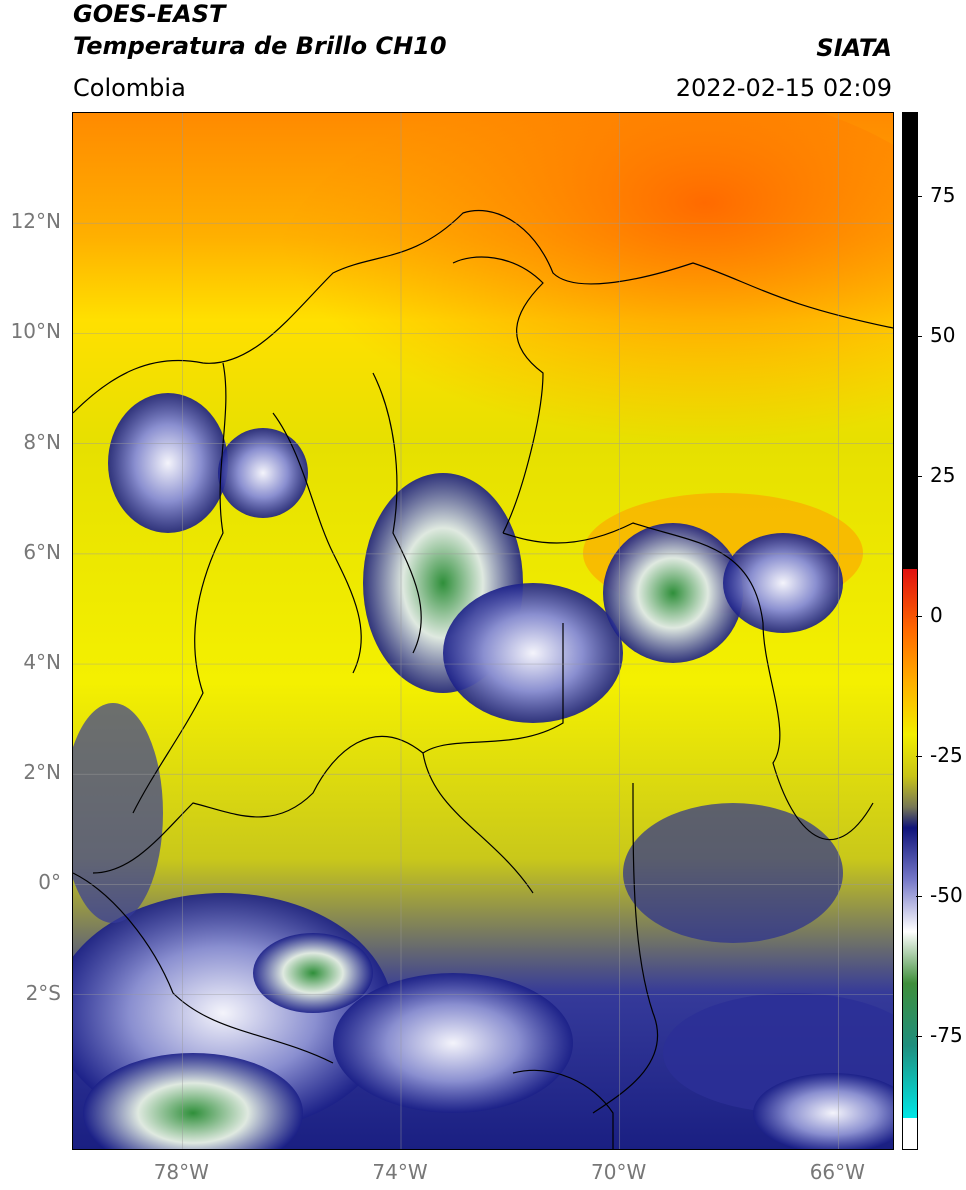 The image size is (966, 1190). What do you see at coordinates (129, 88) in the screenshot?
I see `region-label: Colombia` at bounding box center [129, 88].